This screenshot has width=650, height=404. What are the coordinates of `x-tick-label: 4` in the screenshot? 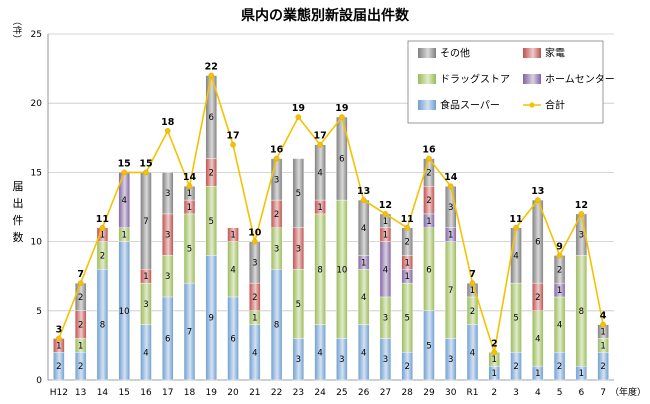 It's located at (538, 393).